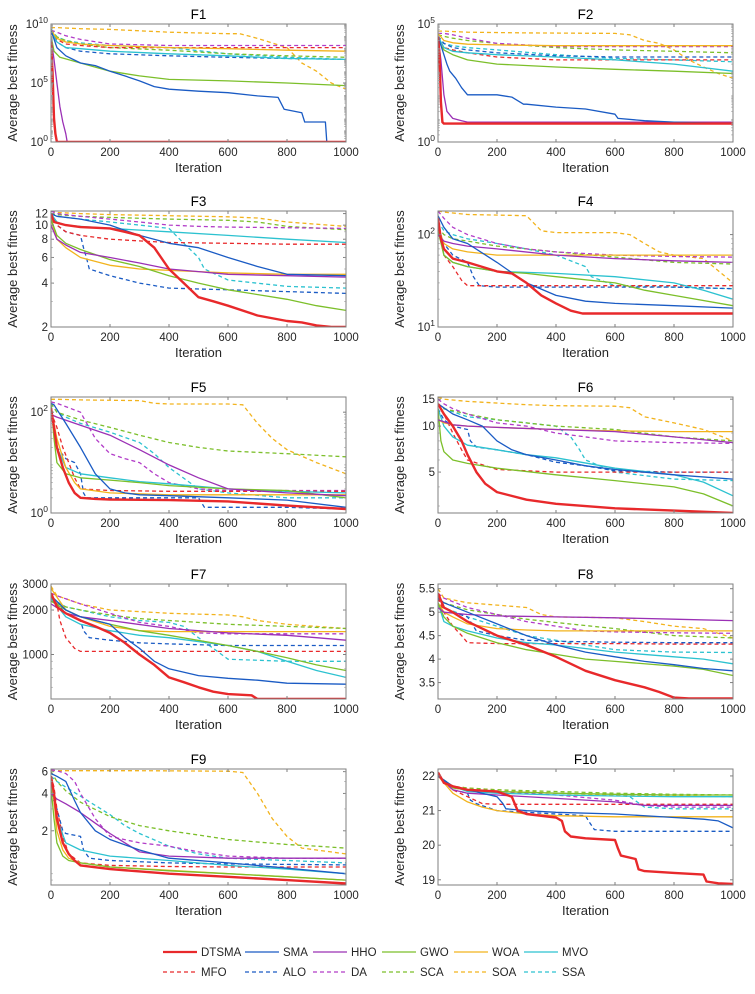 The height and width of the screenshot is (994, 755). What do you see at coordinates (432, 973) in the screenshot?
I see `legend-label: SCA` at bounding box center [432, 973].